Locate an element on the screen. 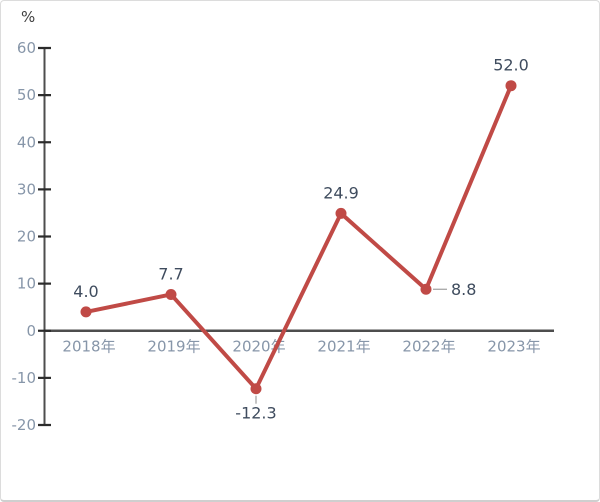 This screenshot has width=600, height=502. x-axis-label: 2019年 is located at coordinates (173, 346).